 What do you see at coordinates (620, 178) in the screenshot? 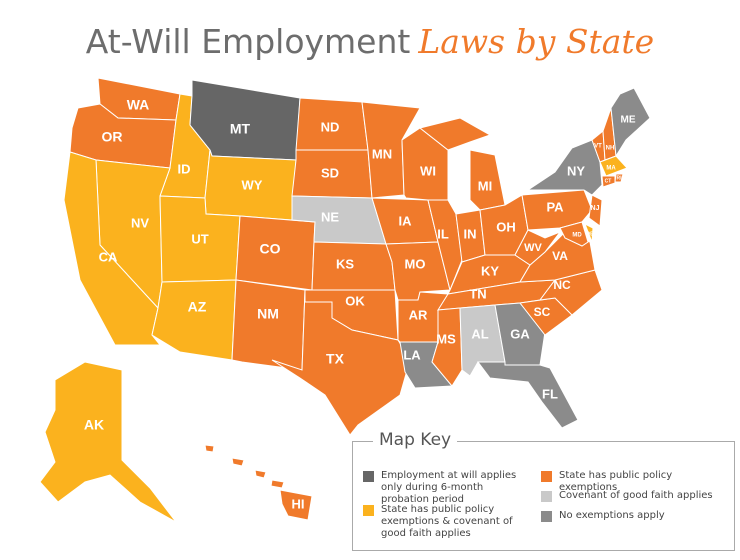
I see `state-label: RI` at bounding box center [620, 178].